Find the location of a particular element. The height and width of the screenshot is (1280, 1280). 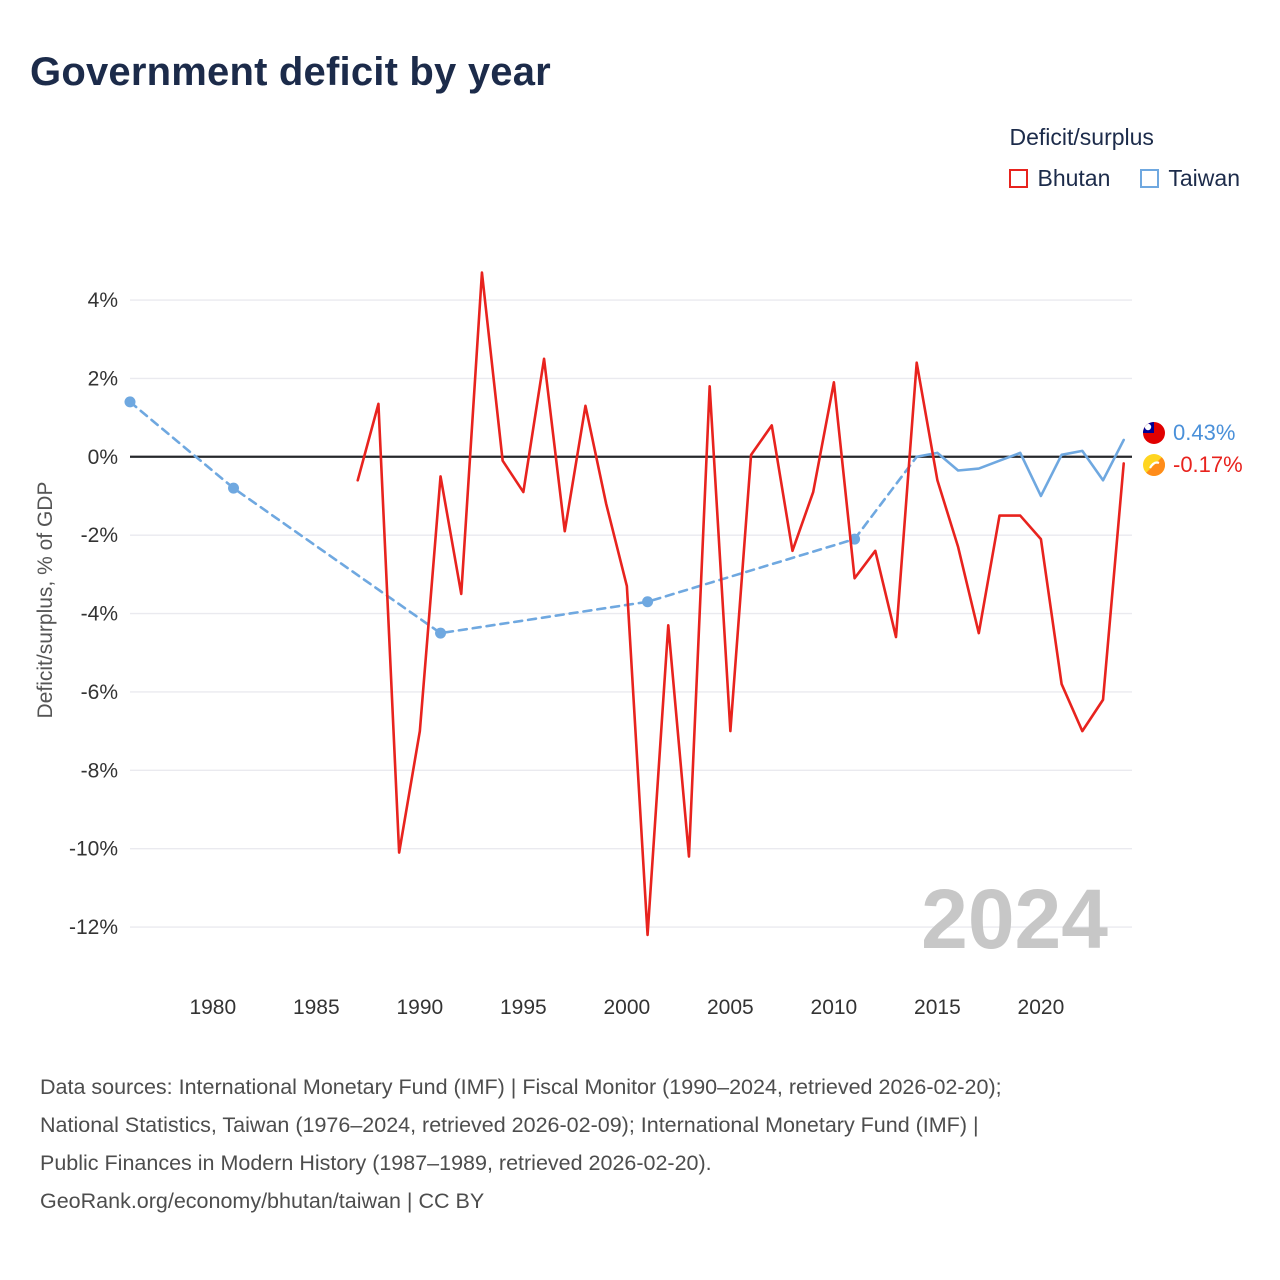

taiwan-flag-icon is located at coordinates (1154, 433).